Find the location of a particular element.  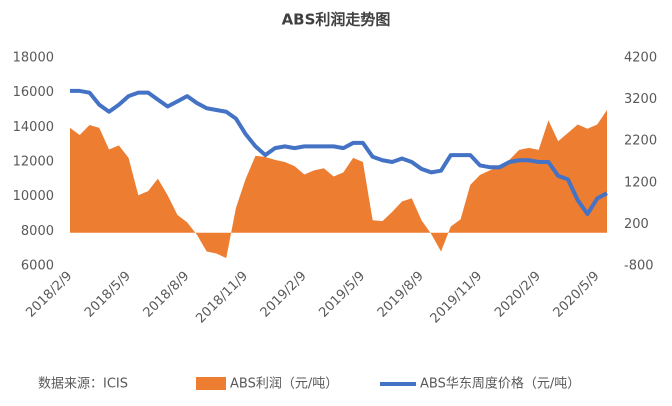

y2-tick-label: 1200 is located at coordinates (640, 182).